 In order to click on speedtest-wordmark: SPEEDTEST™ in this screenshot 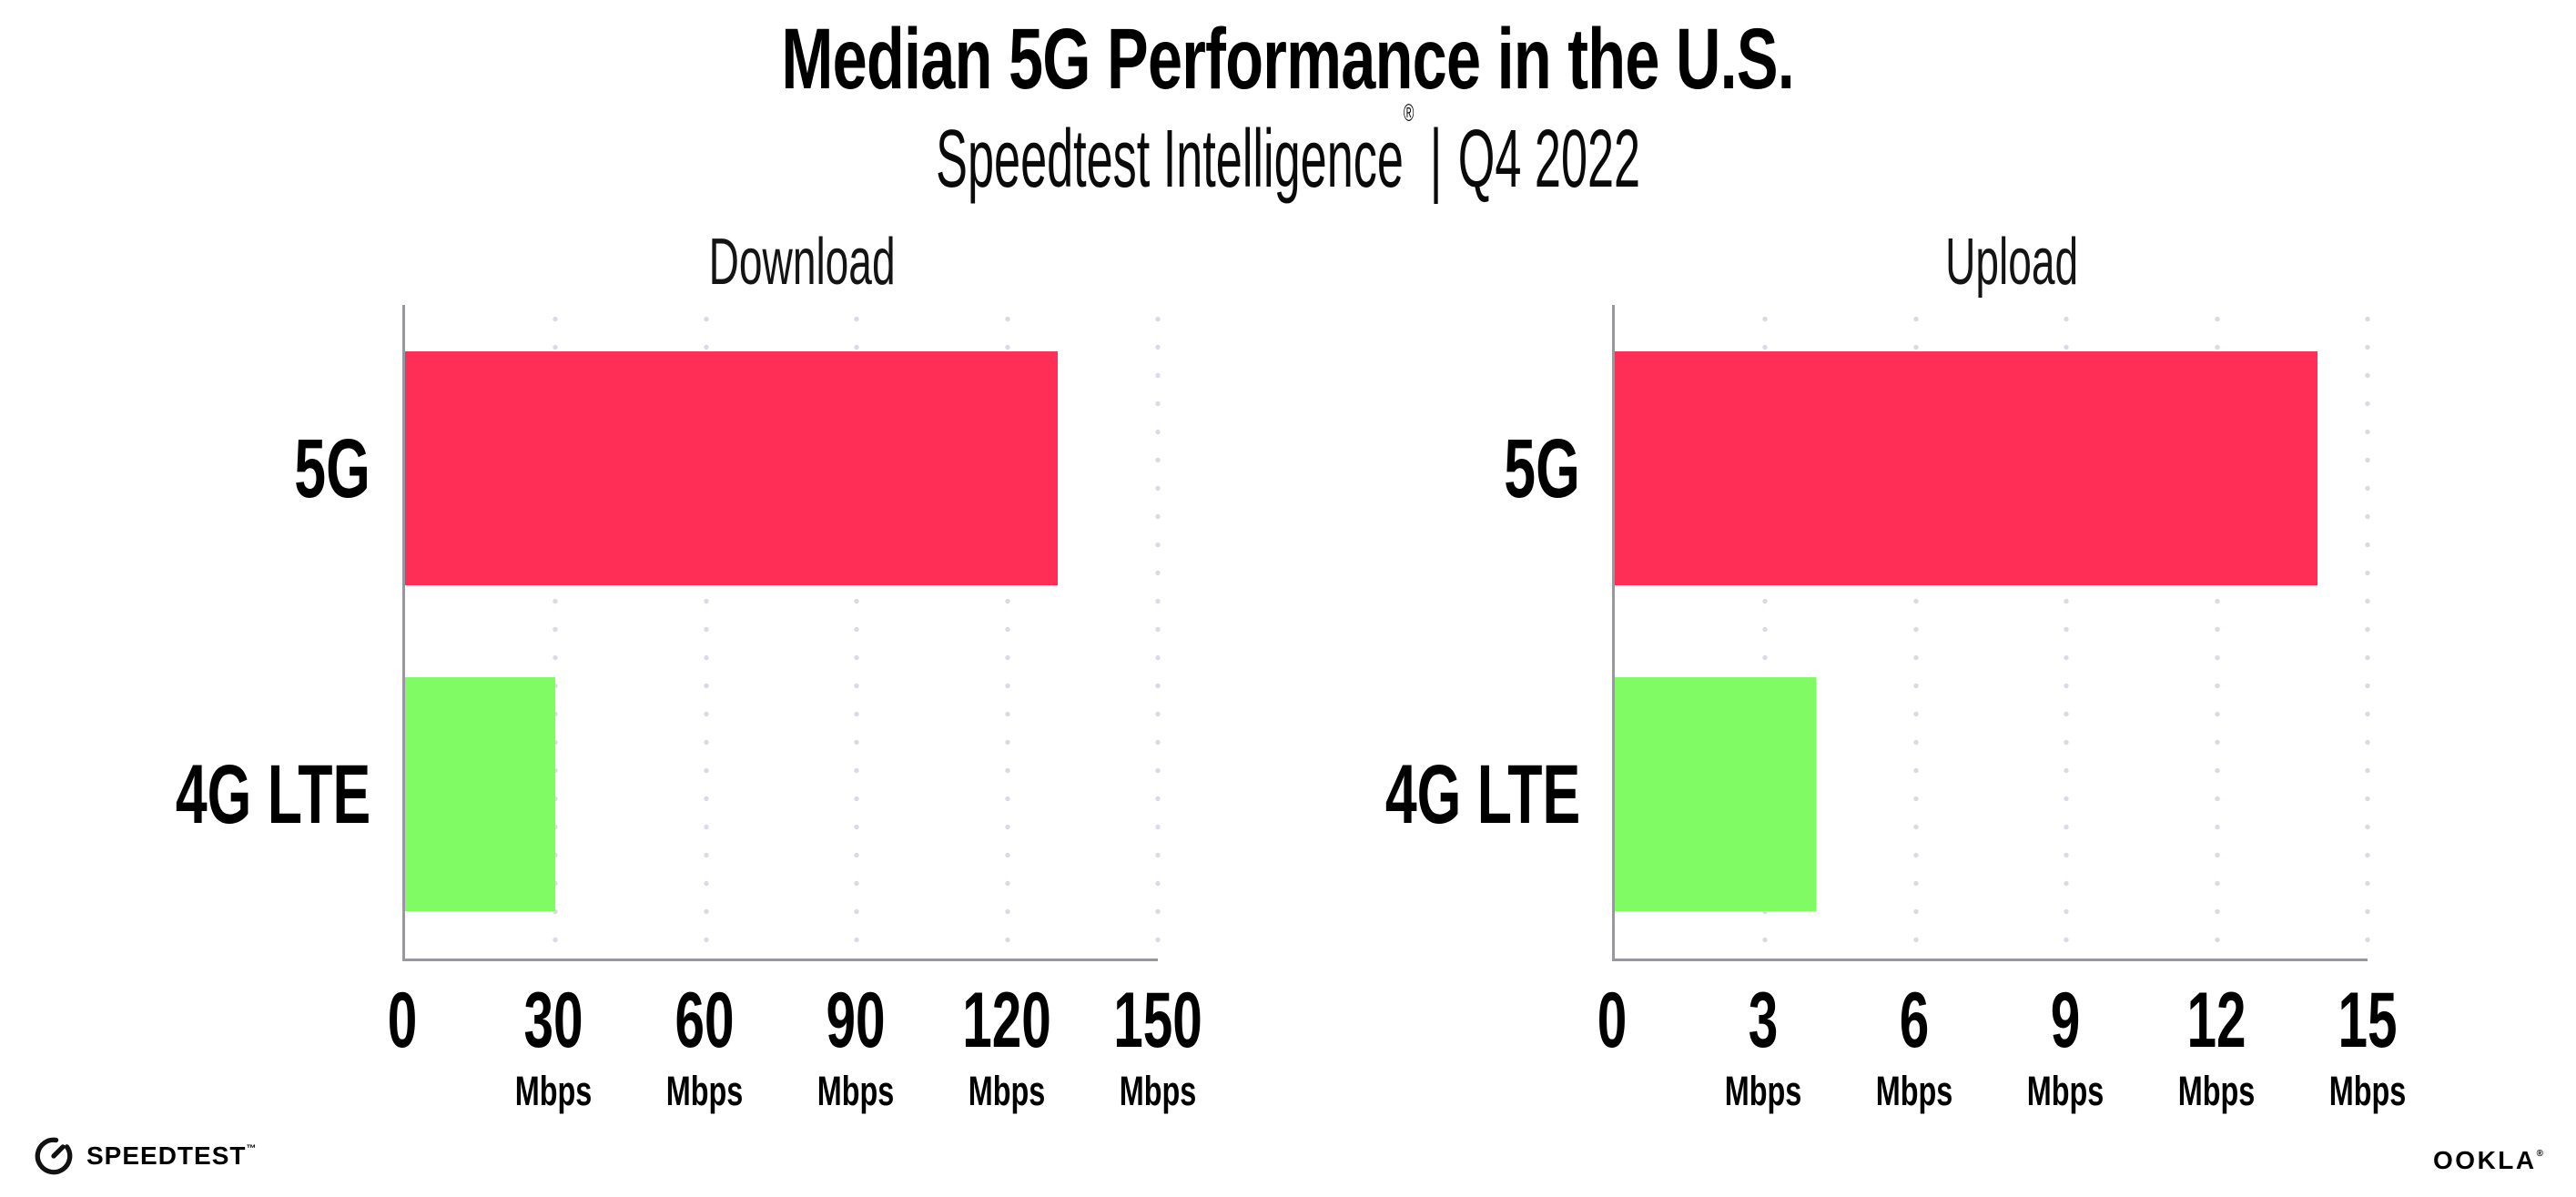, I will do `click(171, 1156)`.